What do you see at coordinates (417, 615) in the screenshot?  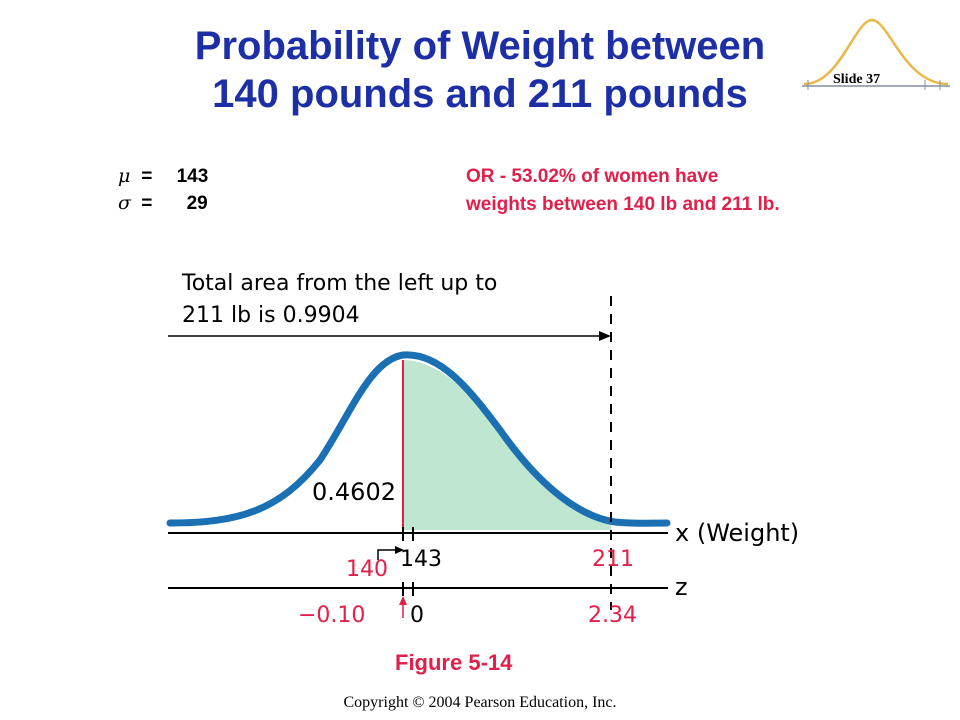 I see `z-tick-label-mean: 0` at bounding box center [417, 615].